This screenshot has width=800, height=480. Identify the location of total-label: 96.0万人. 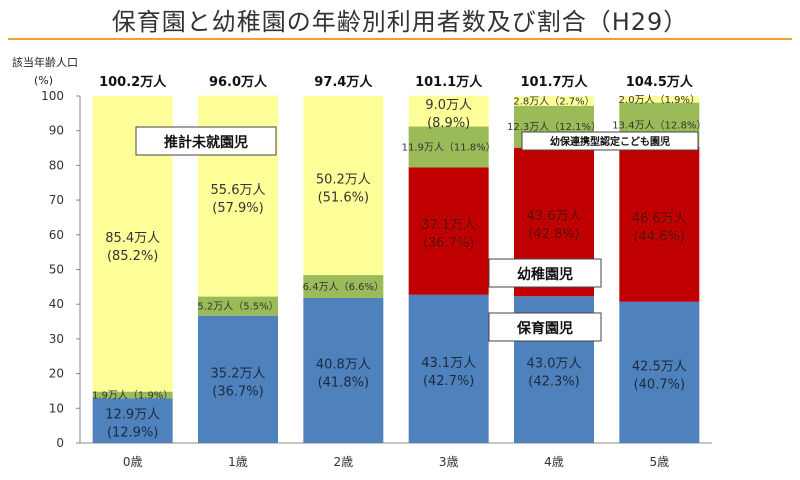
(238, 82).